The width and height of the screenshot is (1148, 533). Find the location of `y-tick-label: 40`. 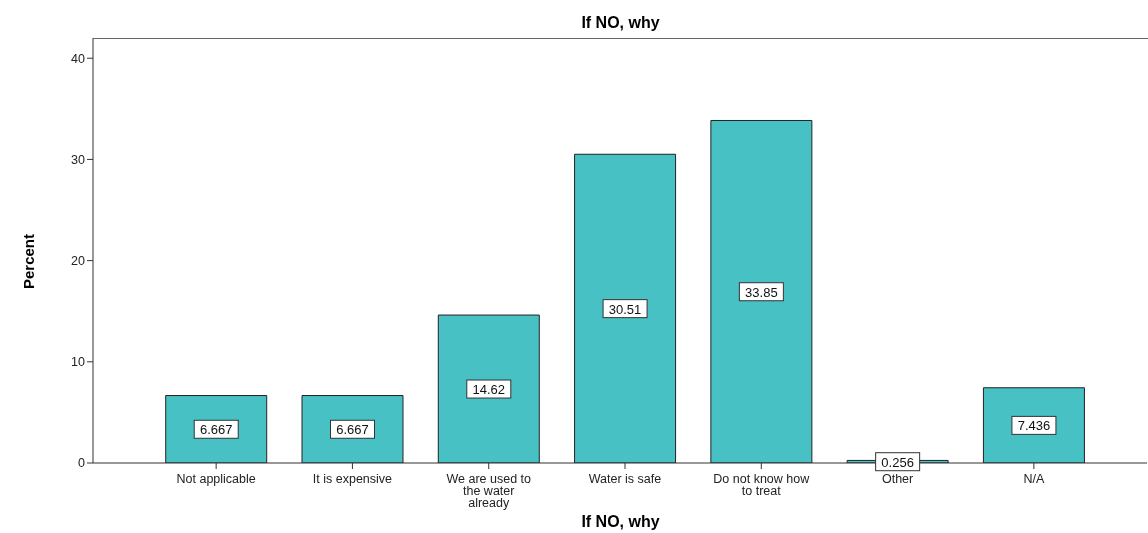

y-tick-label: 40 is located at coordinates (78, 58).